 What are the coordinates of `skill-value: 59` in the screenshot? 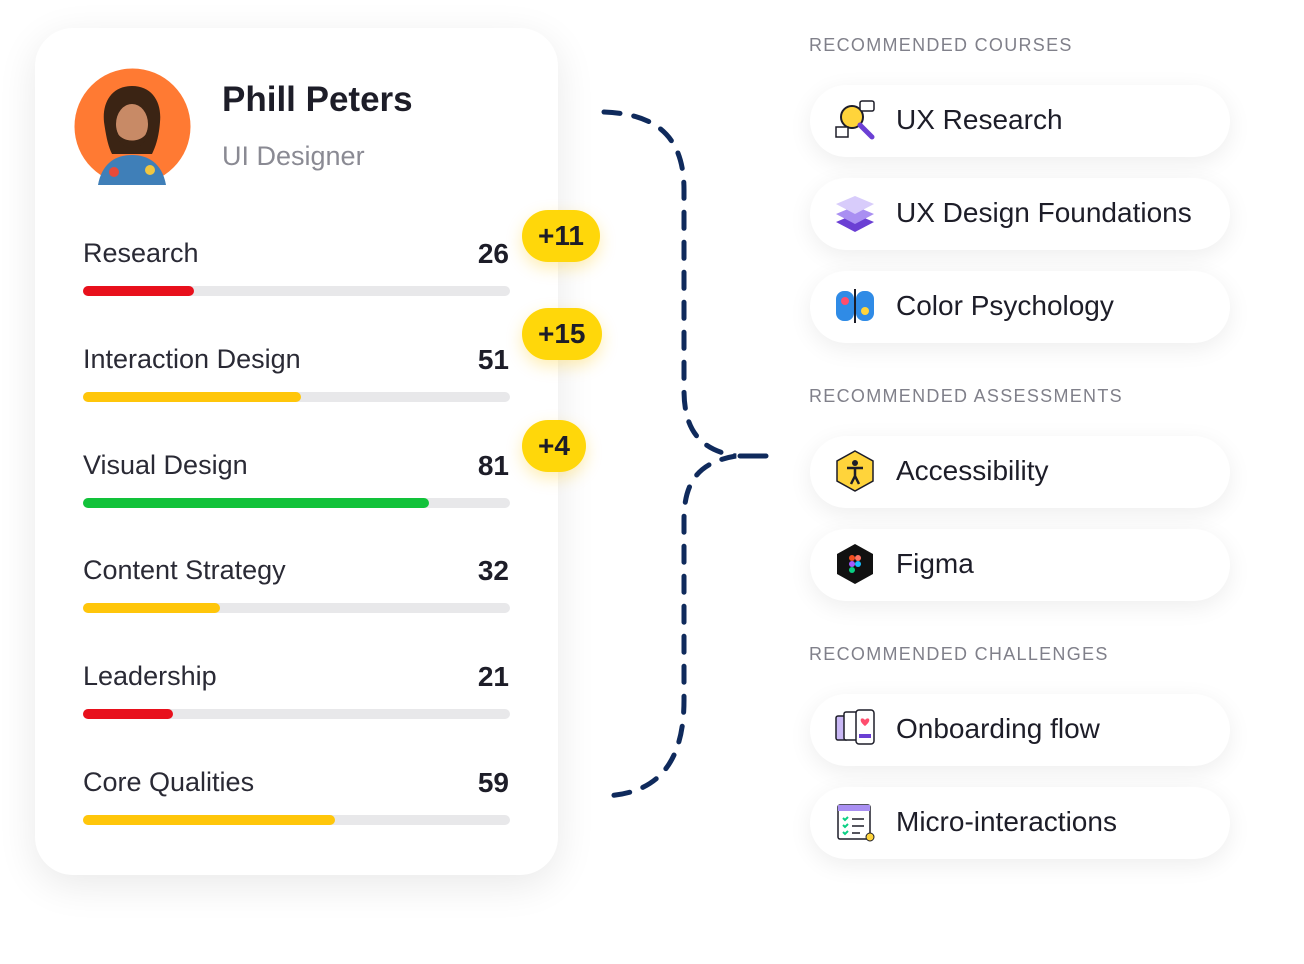 It's located at (493, 782).